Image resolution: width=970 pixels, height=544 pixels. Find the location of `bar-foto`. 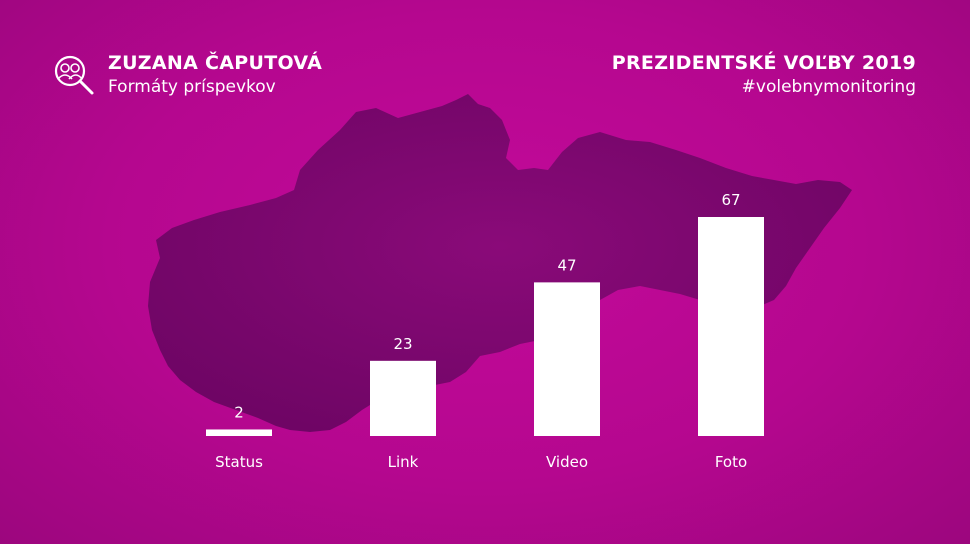

bar-foto is located at coordinates (731, 326).